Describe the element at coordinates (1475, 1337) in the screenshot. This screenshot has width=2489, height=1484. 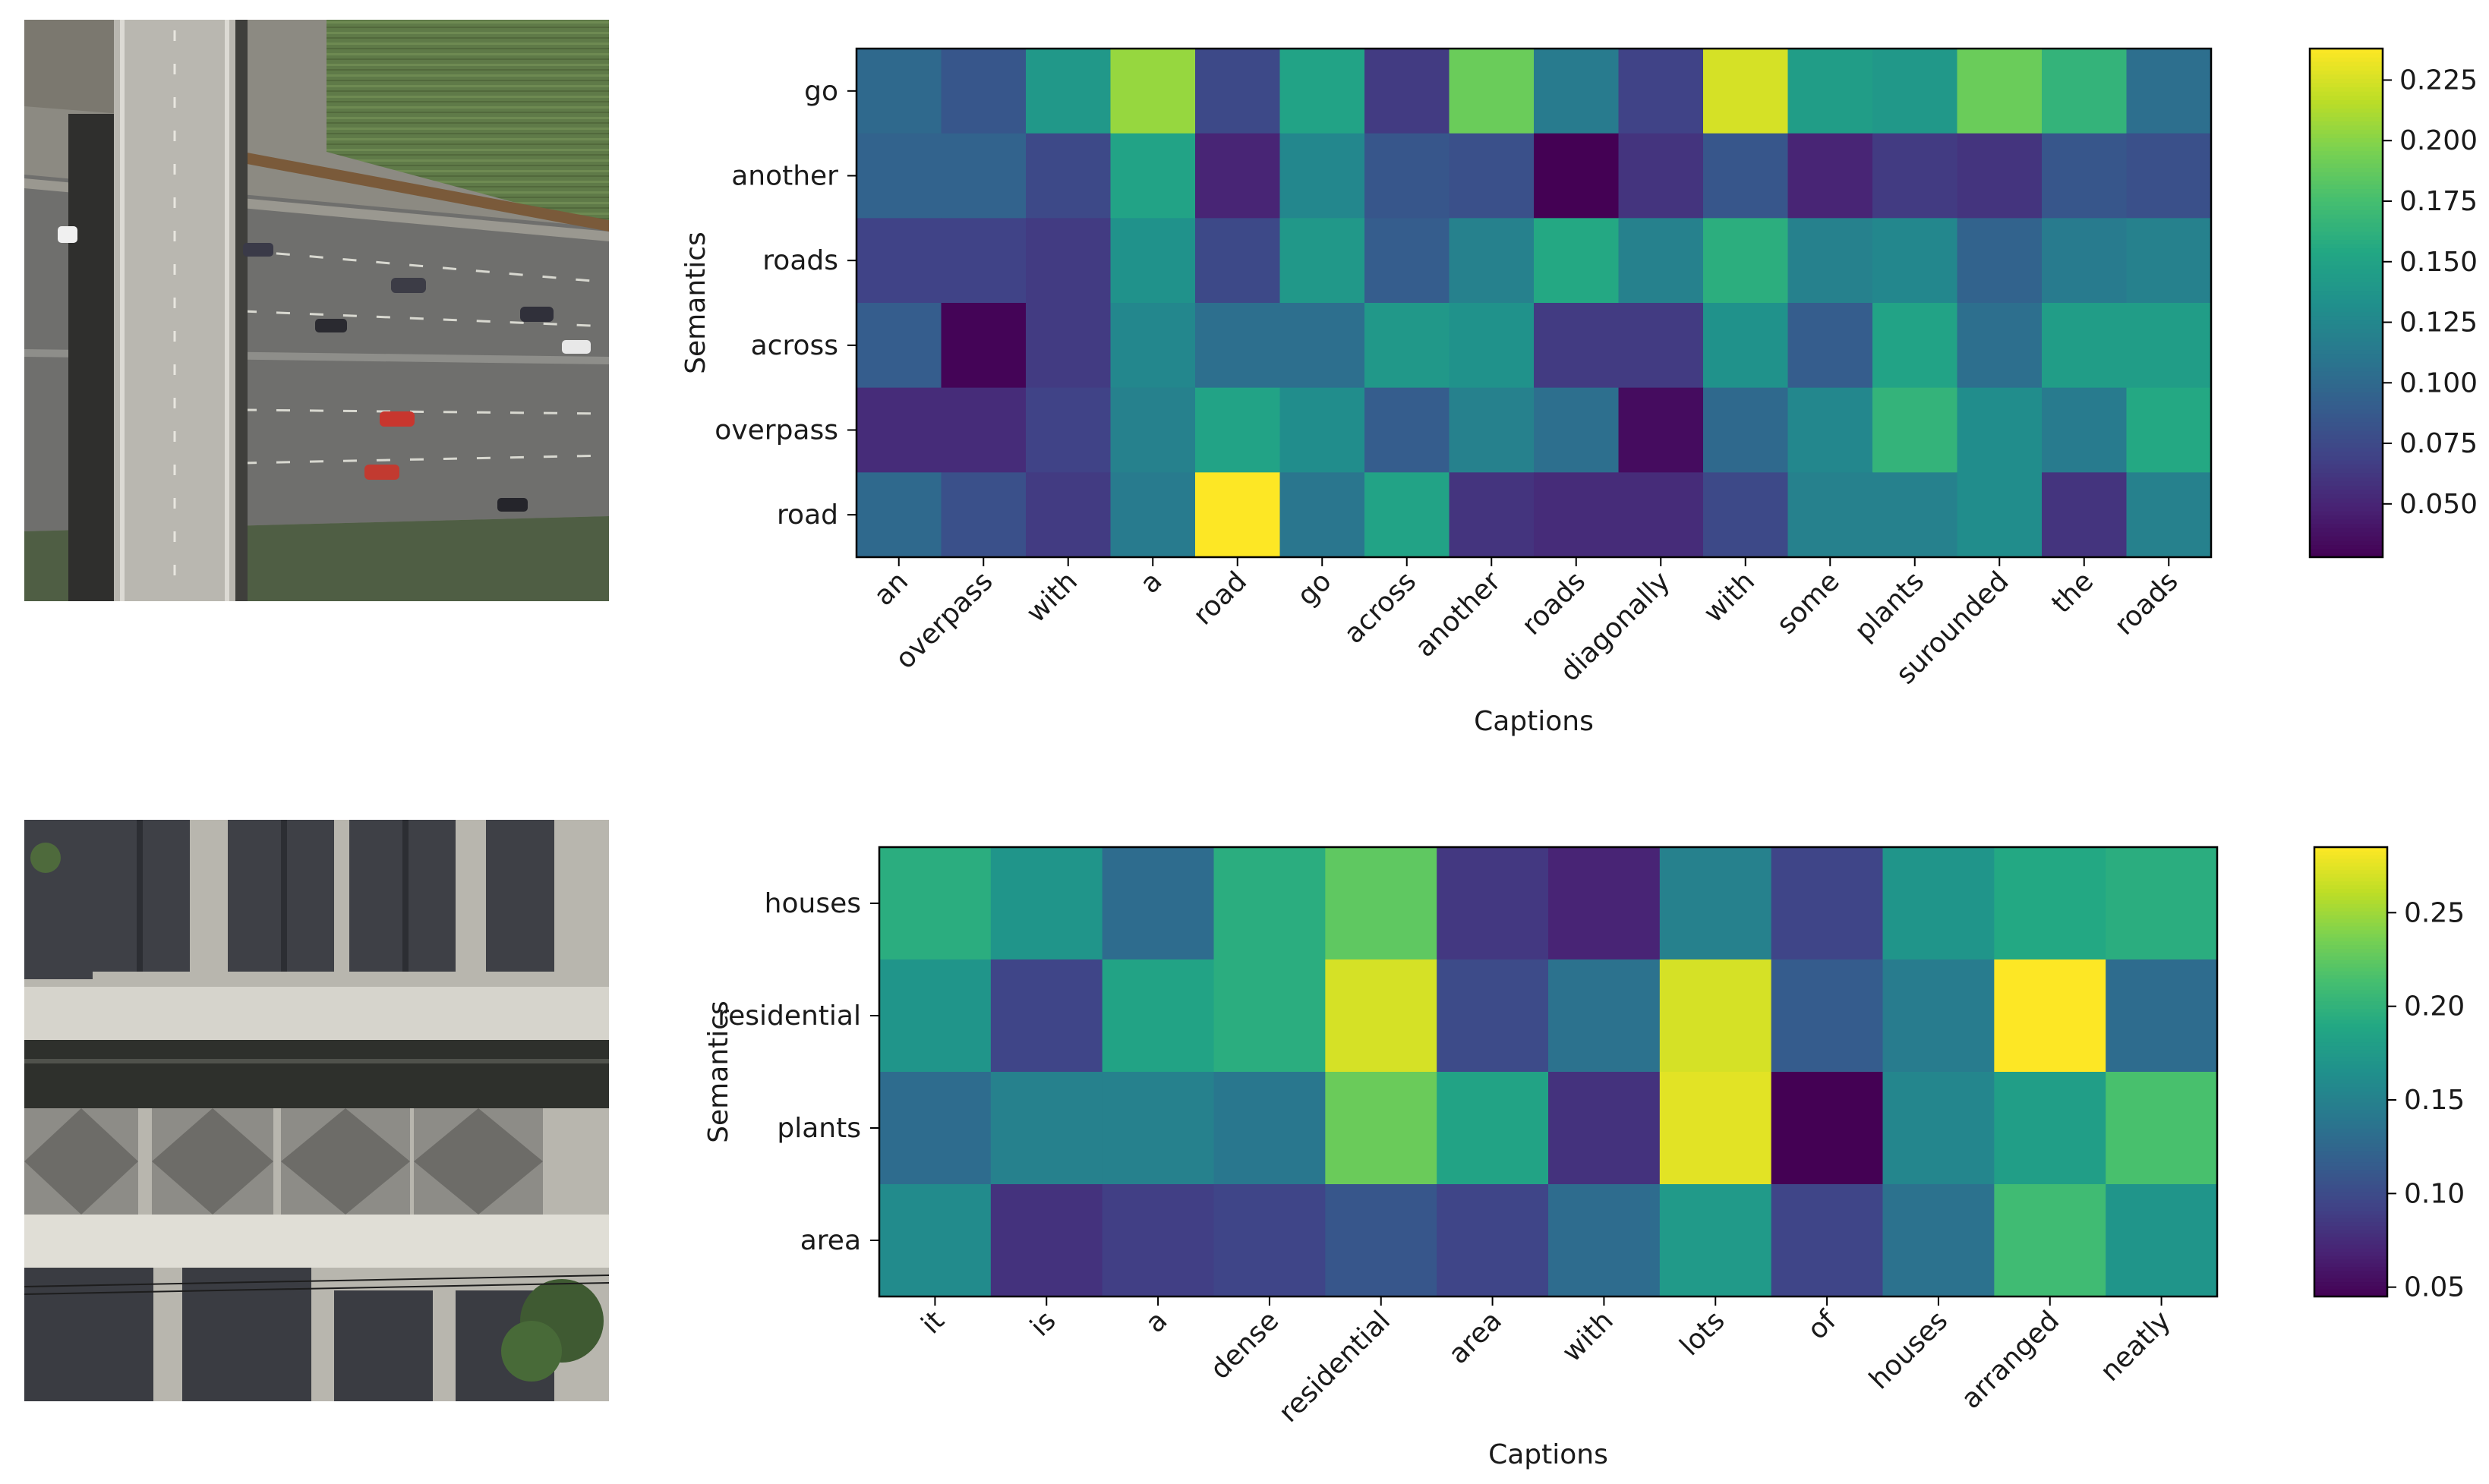
I see `x-tick-label: area` at that location.